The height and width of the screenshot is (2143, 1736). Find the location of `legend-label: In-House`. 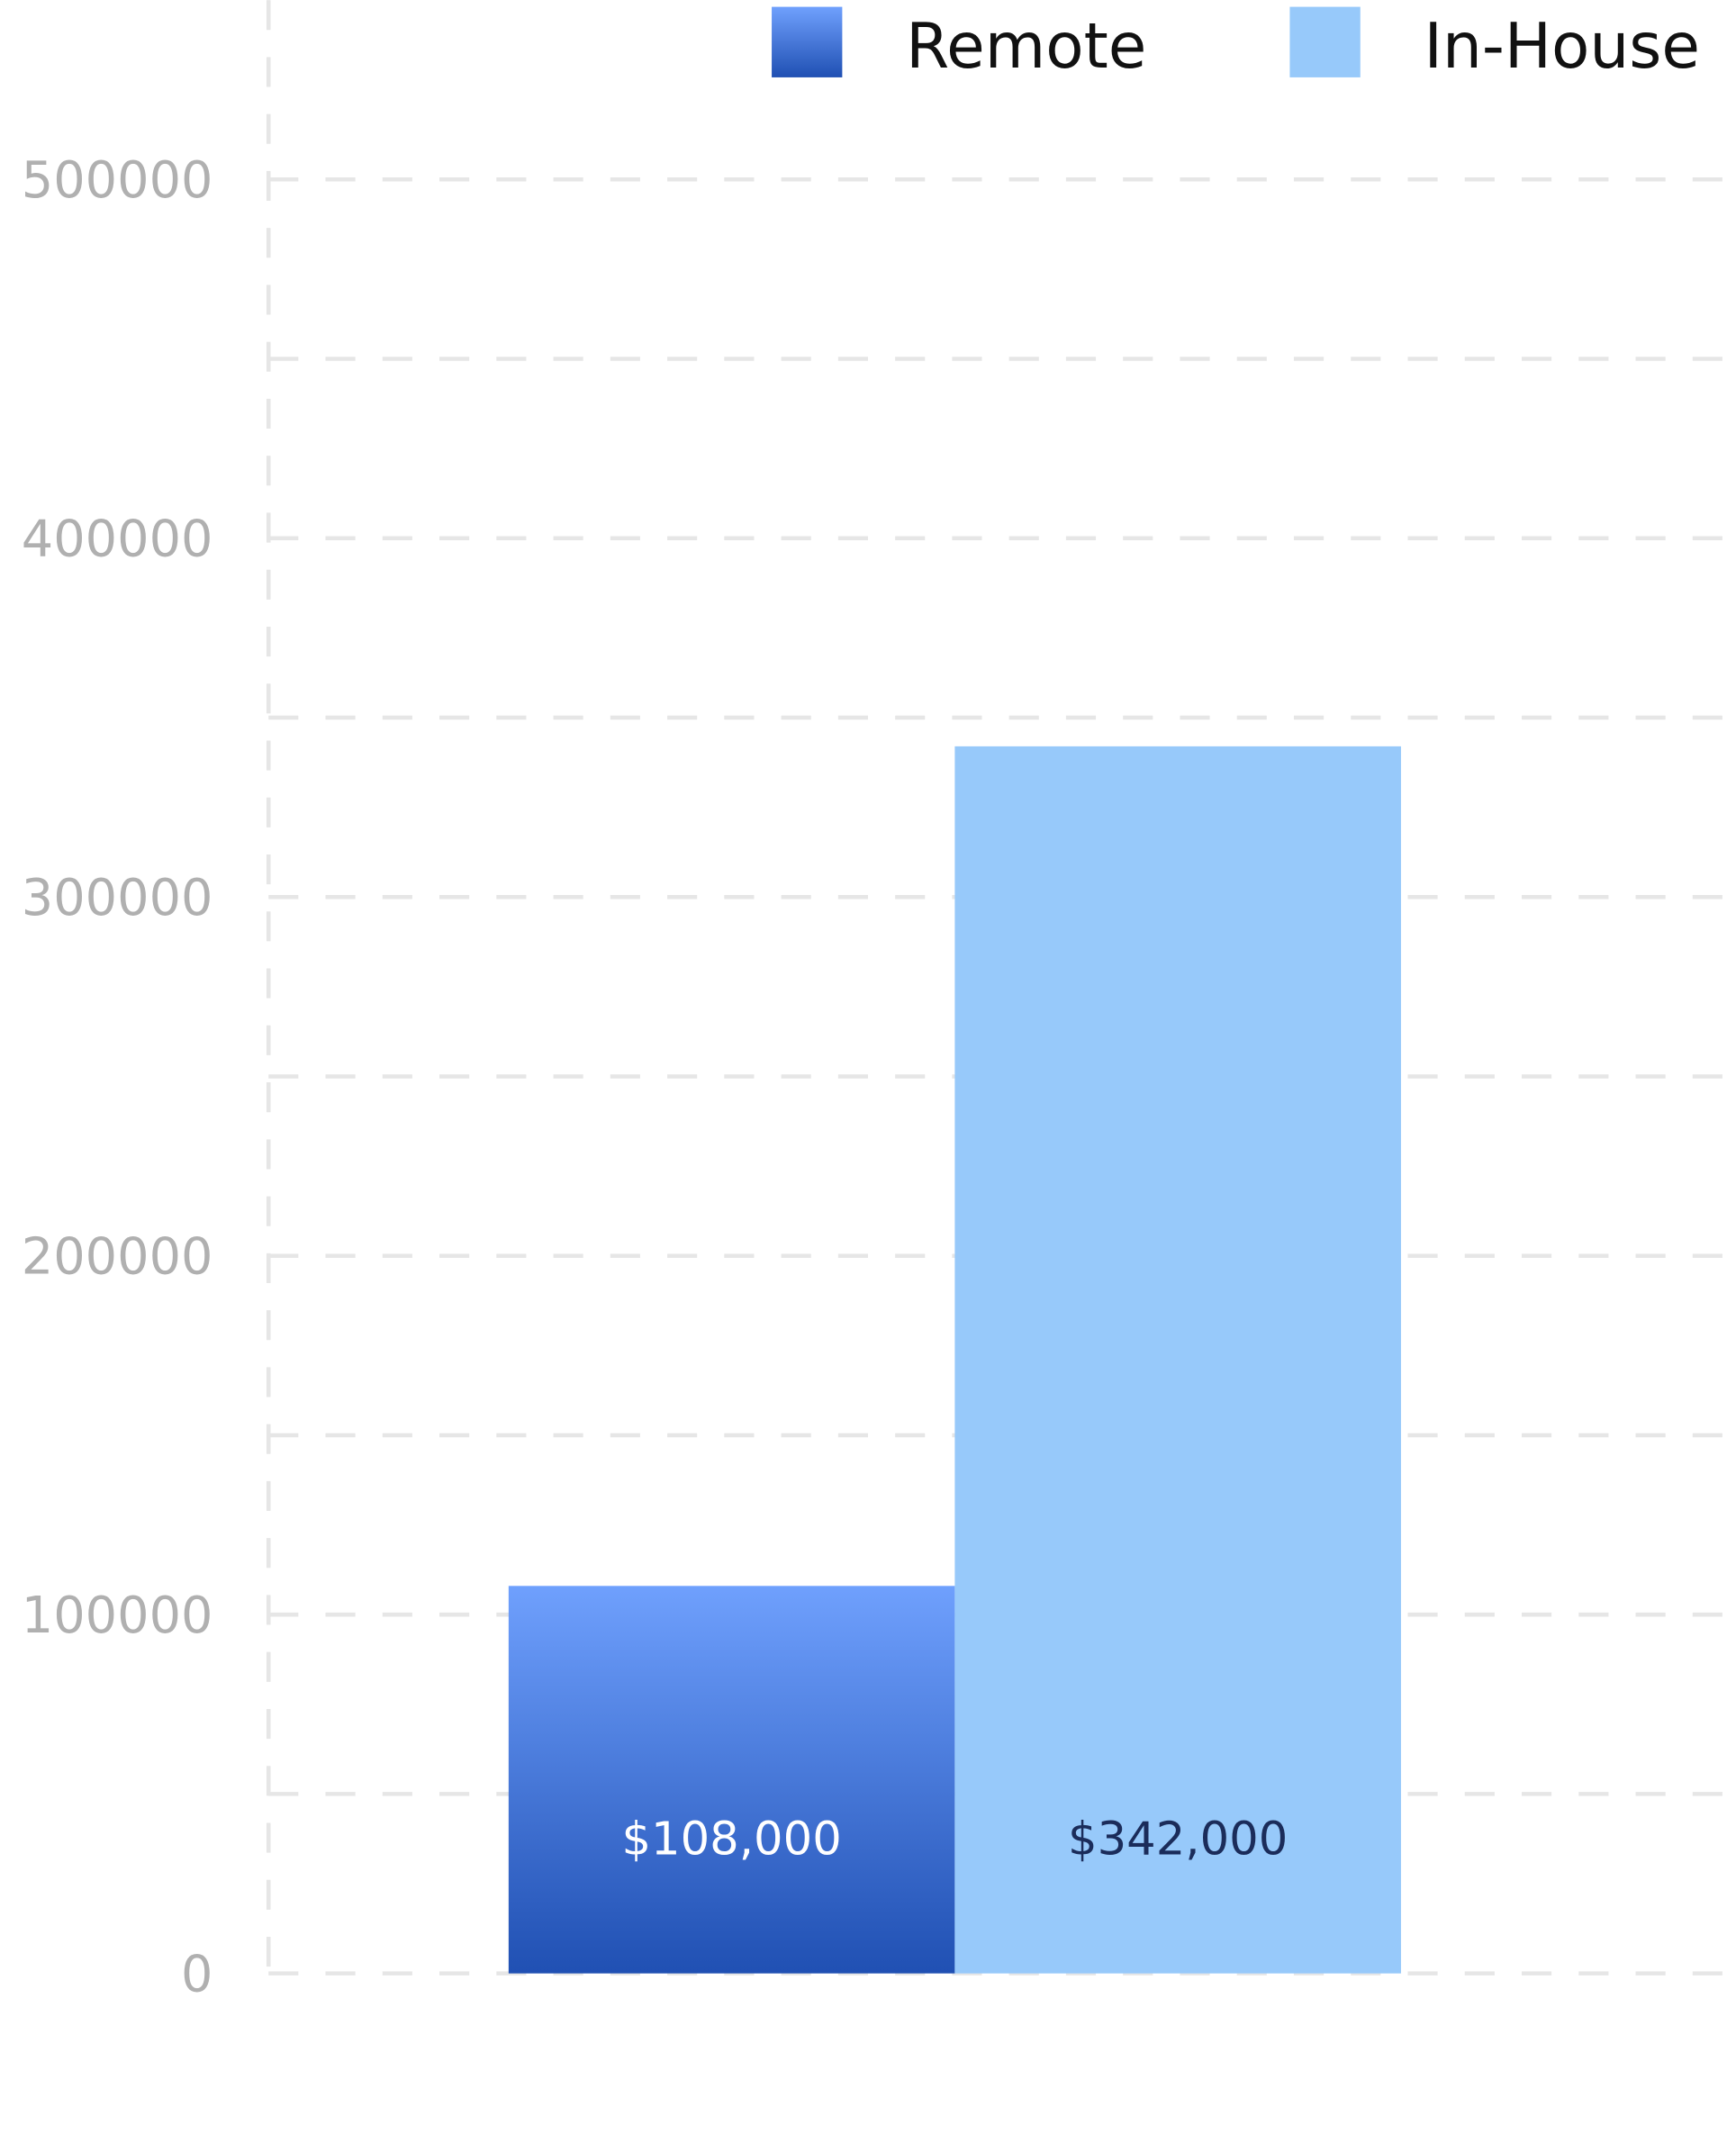

legend-label: In-House is located at coordinates (1562, 47).